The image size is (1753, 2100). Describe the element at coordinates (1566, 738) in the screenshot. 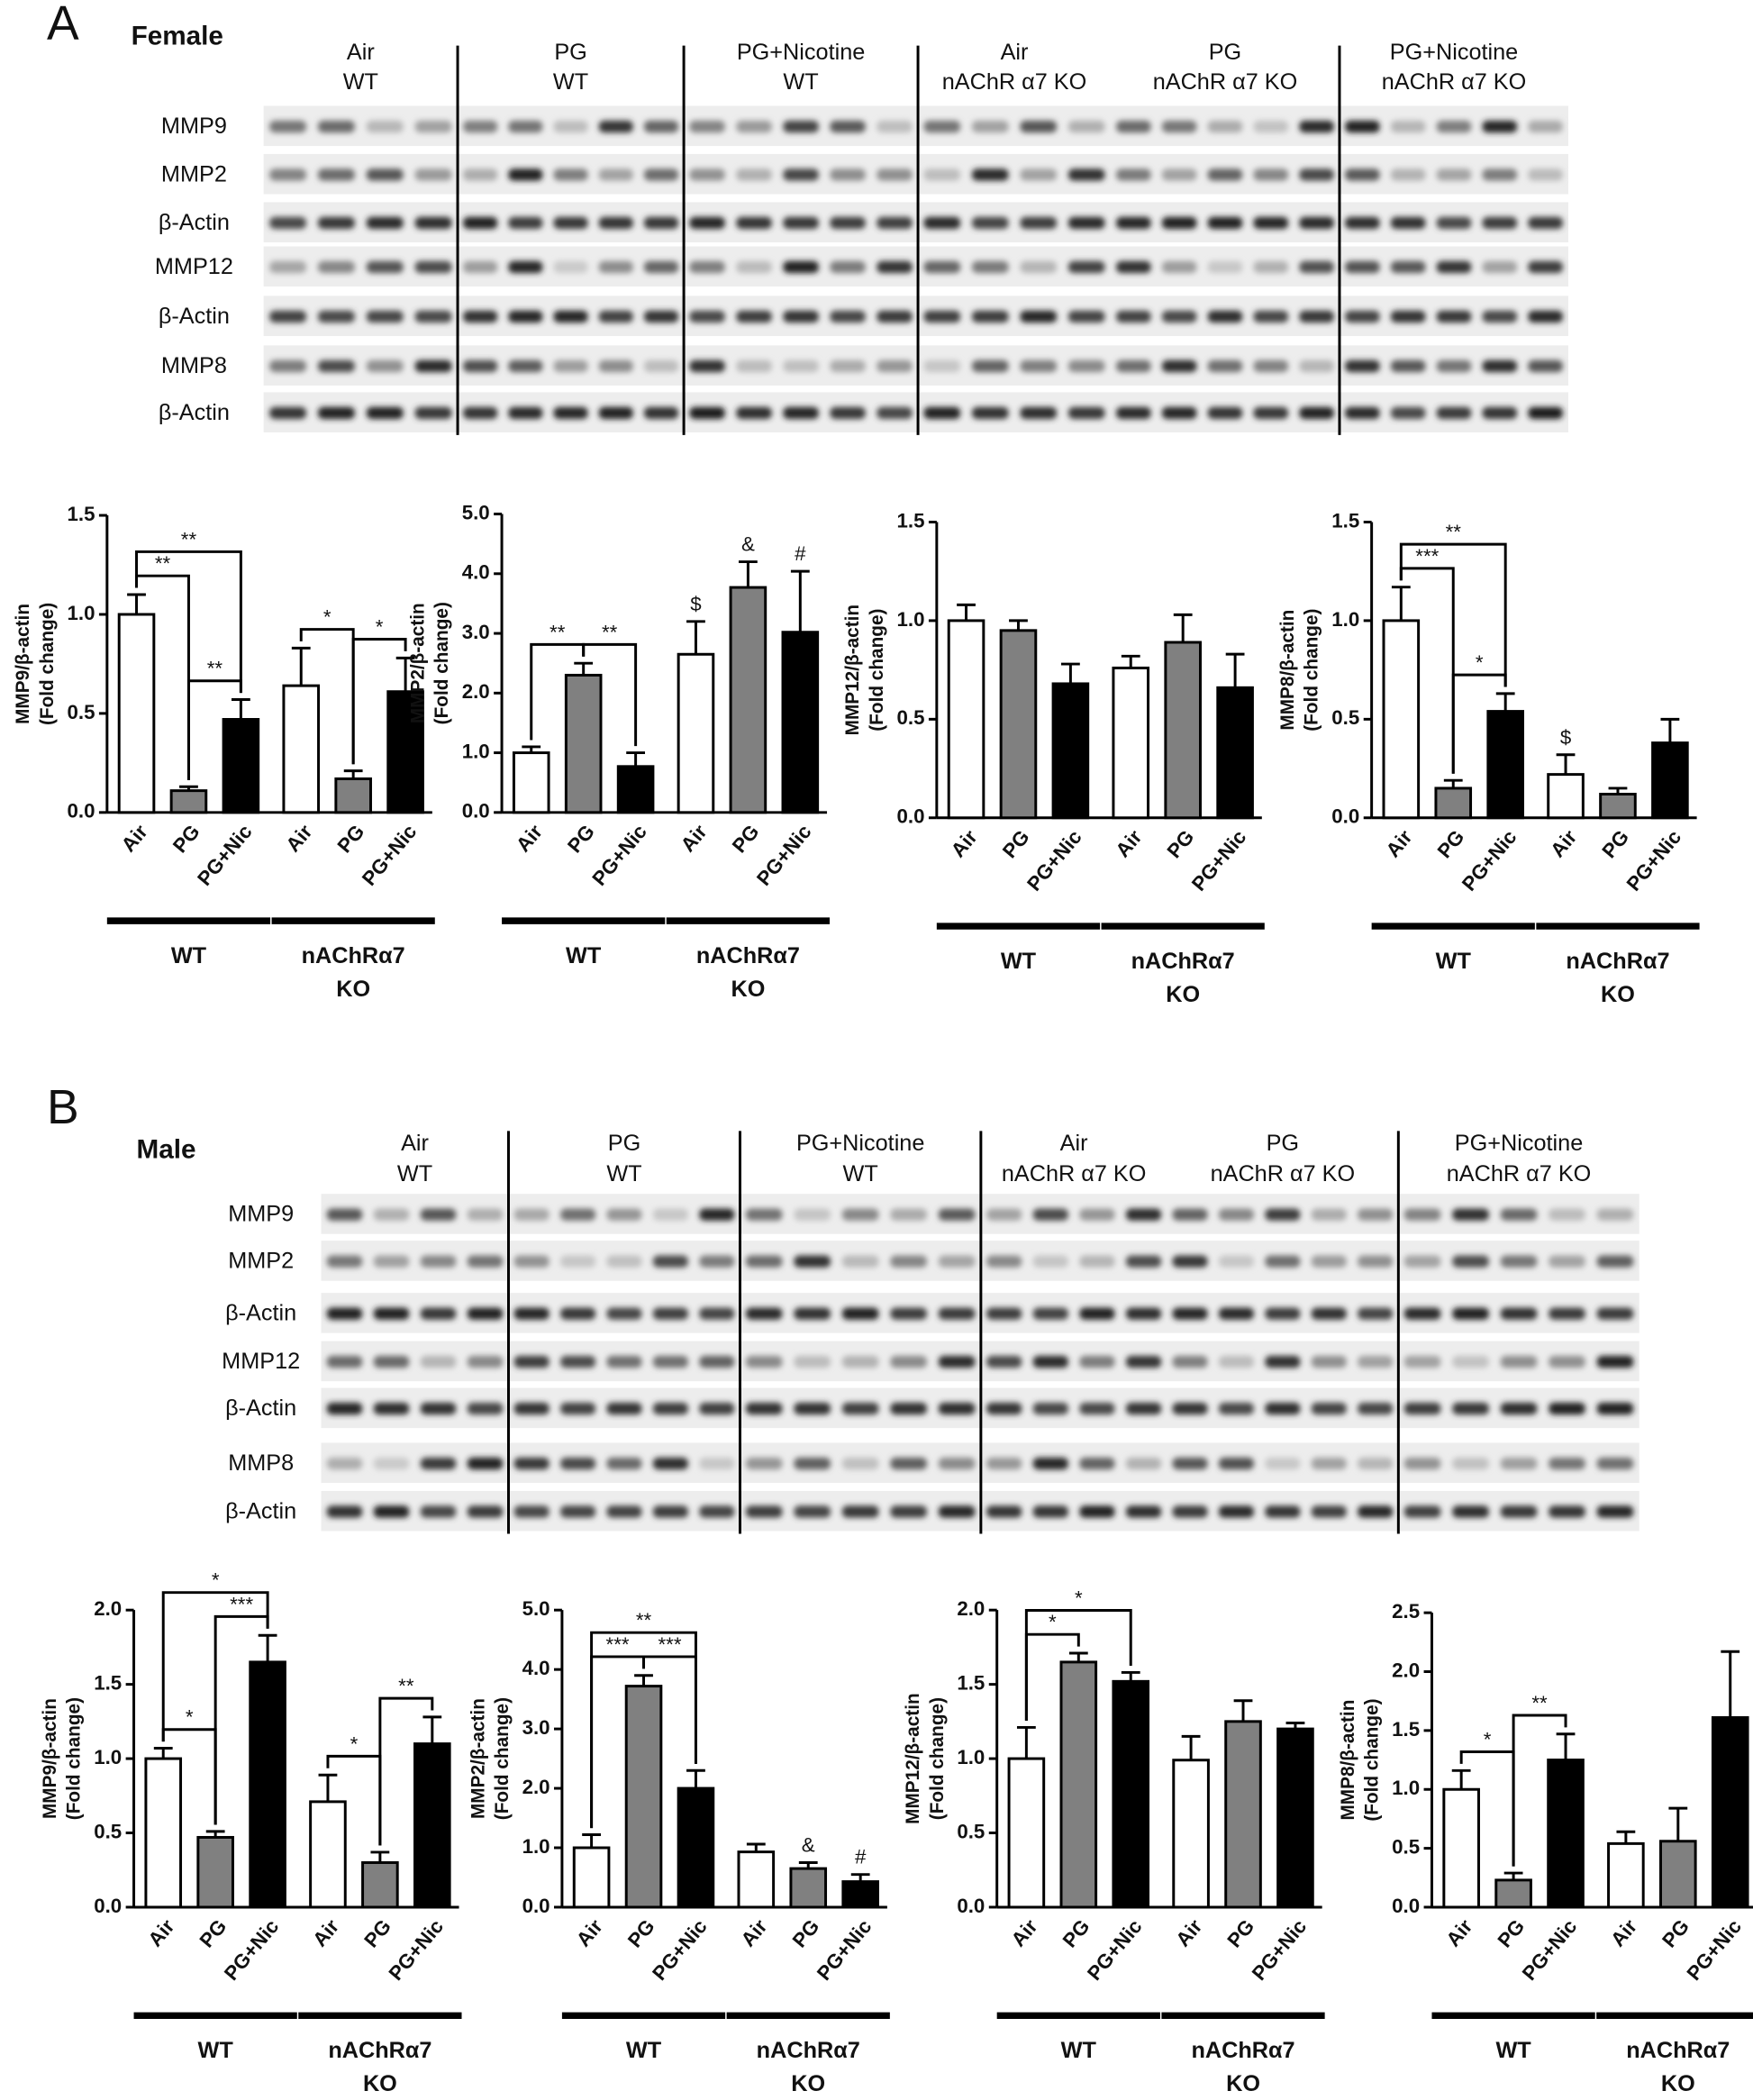

I see `significance-symbol: $` at that location.